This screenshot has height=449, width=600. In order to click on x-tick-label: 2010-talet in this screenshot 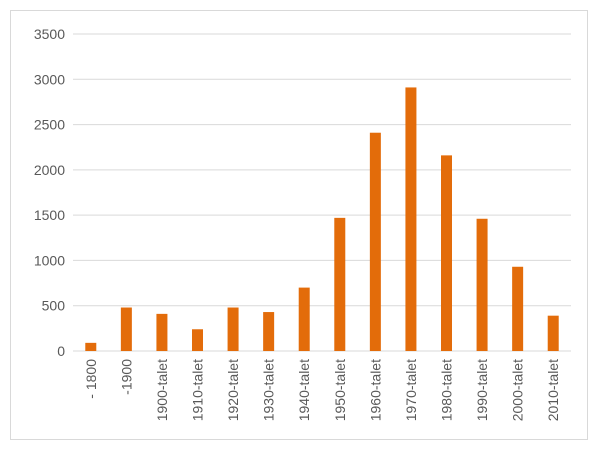, I will do `click(553, 390)`.